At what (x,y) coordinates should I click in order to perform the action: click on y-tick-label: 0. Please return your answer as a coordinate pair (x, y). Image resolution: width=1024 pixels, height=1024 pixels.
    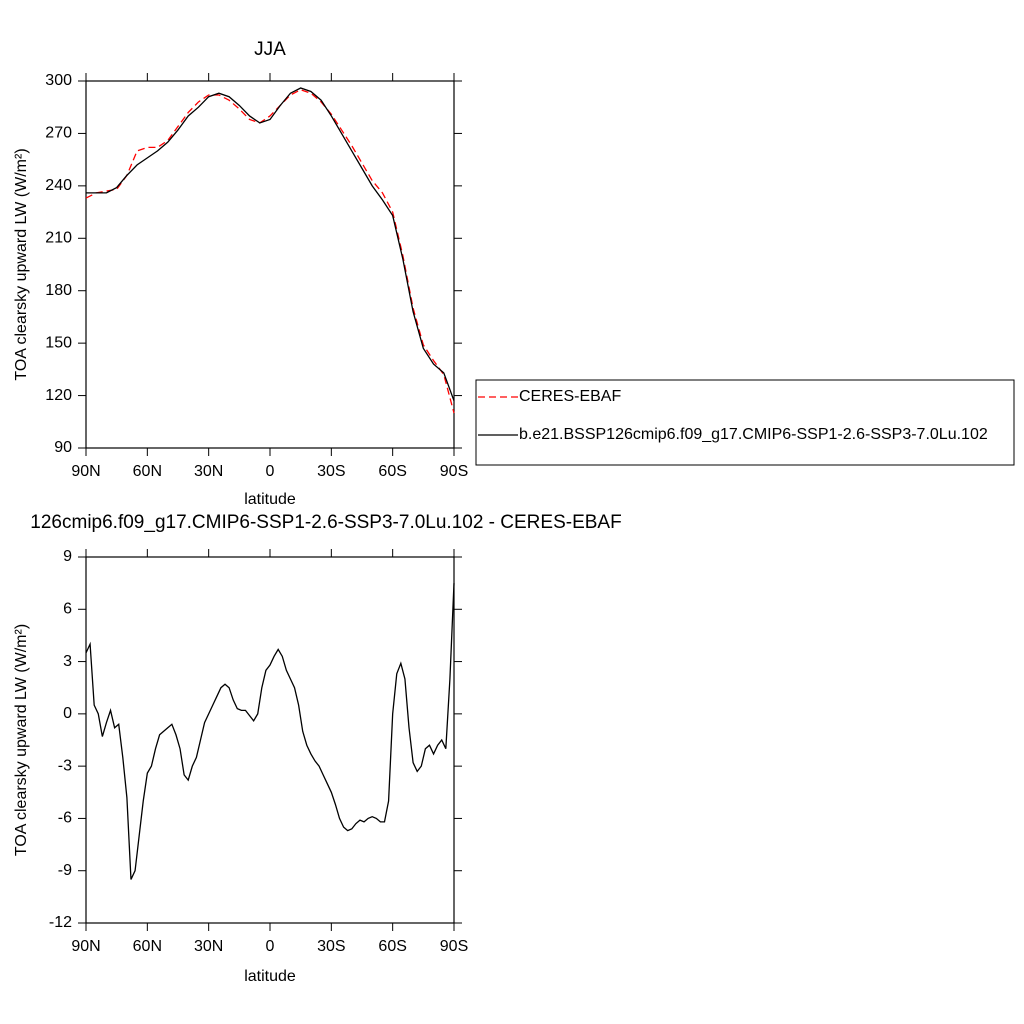
    Looking at the image, I should click on (67, 713).